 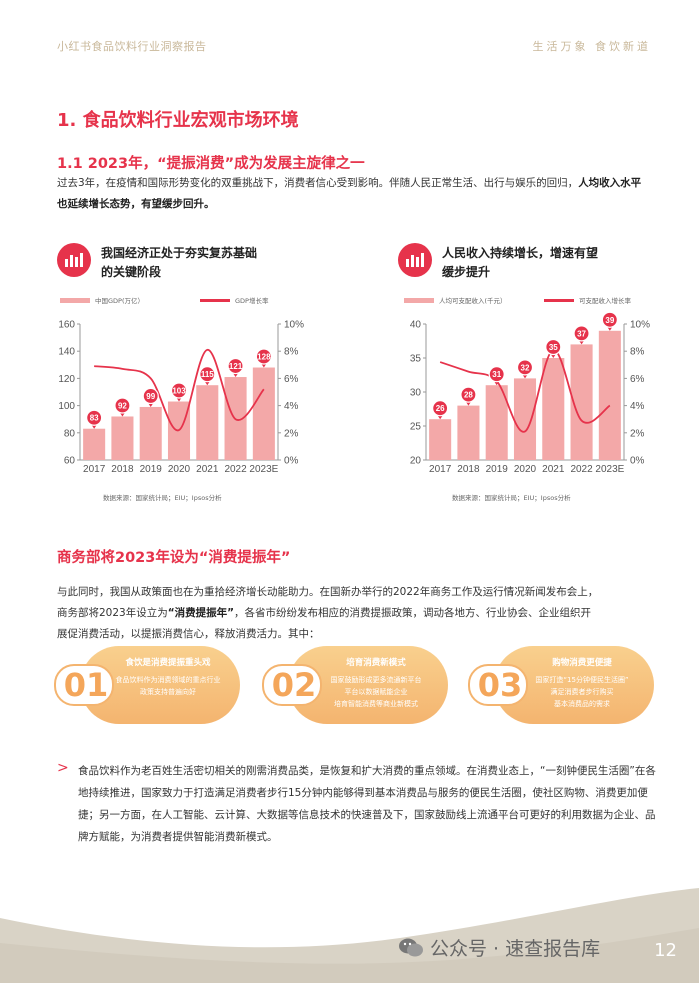 What do you see at coordinates (416, 393) in the screenshot?
I see `y-tick-label-left: 30` at bounding box center [416, 393].